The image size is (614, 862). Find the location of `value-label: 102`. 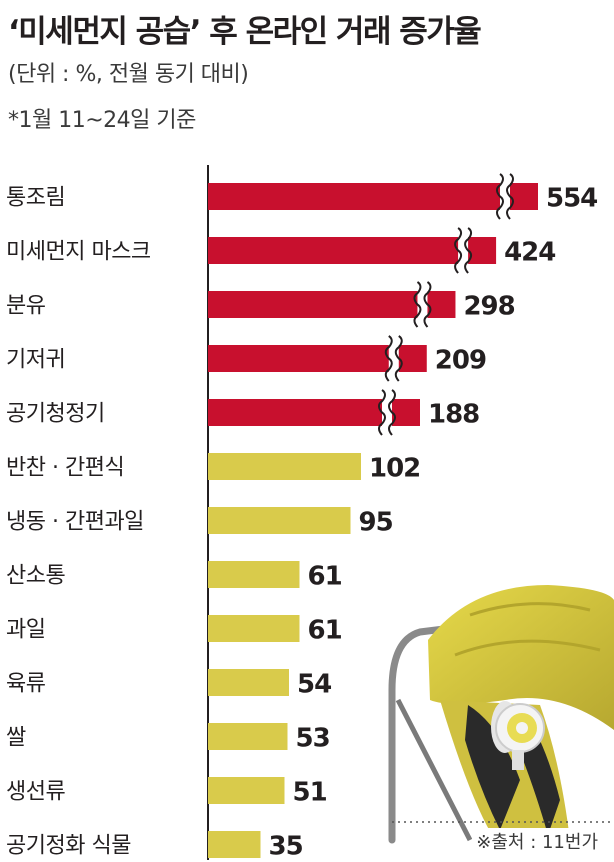

value-label: 102 is located at coordinates (394, 469).